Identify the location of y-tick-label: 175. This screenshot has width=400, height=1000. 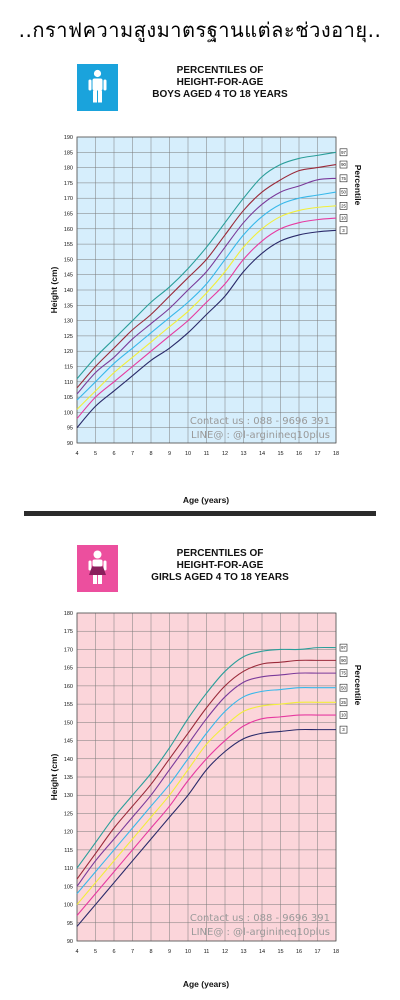
(68, 184).